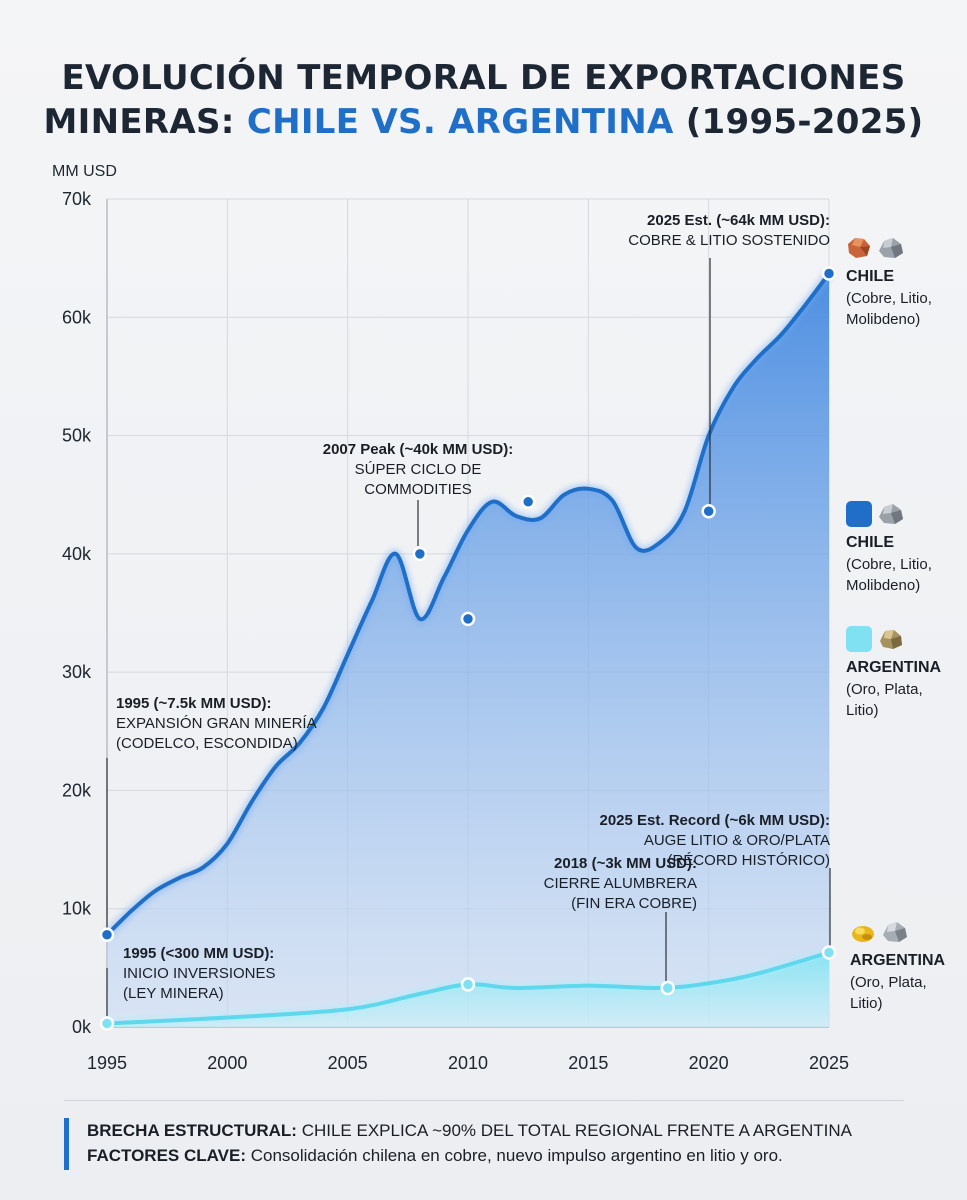  What do you see at coordinates (859, 639) in the screenshot?
I see `cyan-square-icon` at bounding box center [859, 639].